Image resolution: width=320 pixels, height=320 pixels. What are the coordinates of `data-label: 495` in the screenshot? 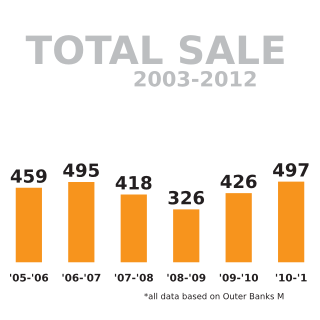 It's located at (81, 170).